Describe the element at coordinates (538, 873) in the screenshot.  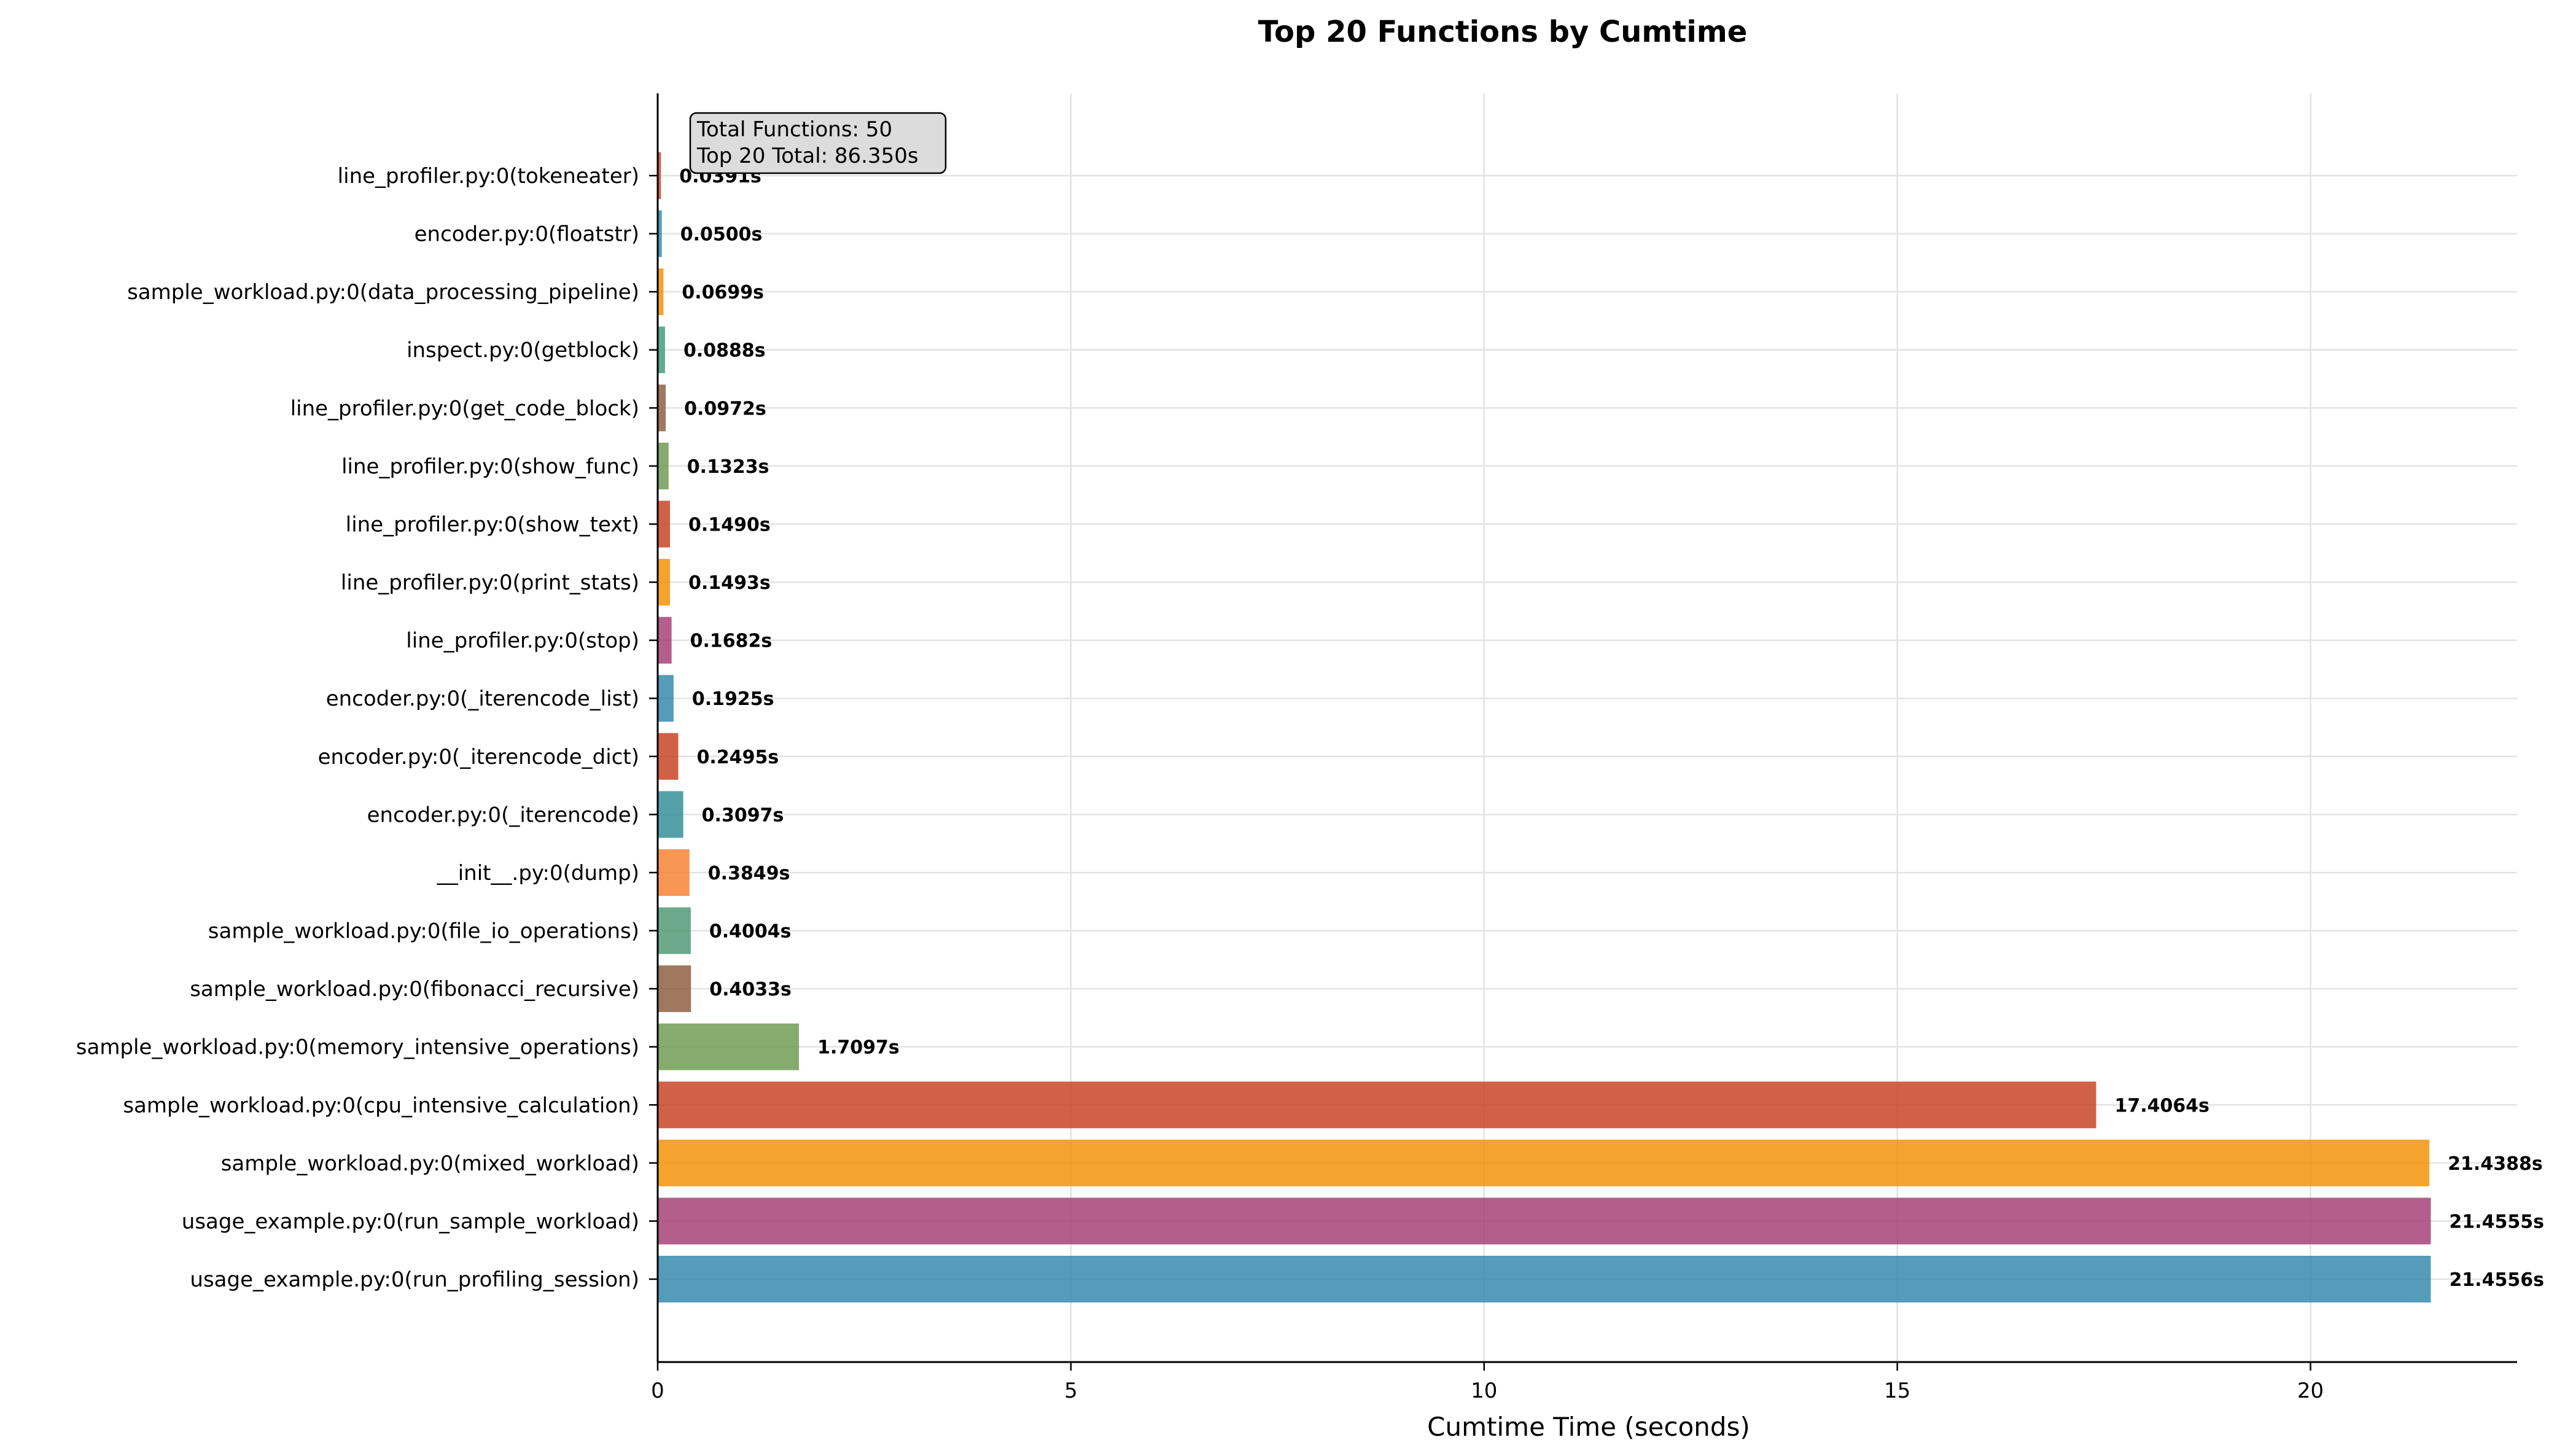
I see `y-tick-label: __init__.py:0(dump)` at that location.